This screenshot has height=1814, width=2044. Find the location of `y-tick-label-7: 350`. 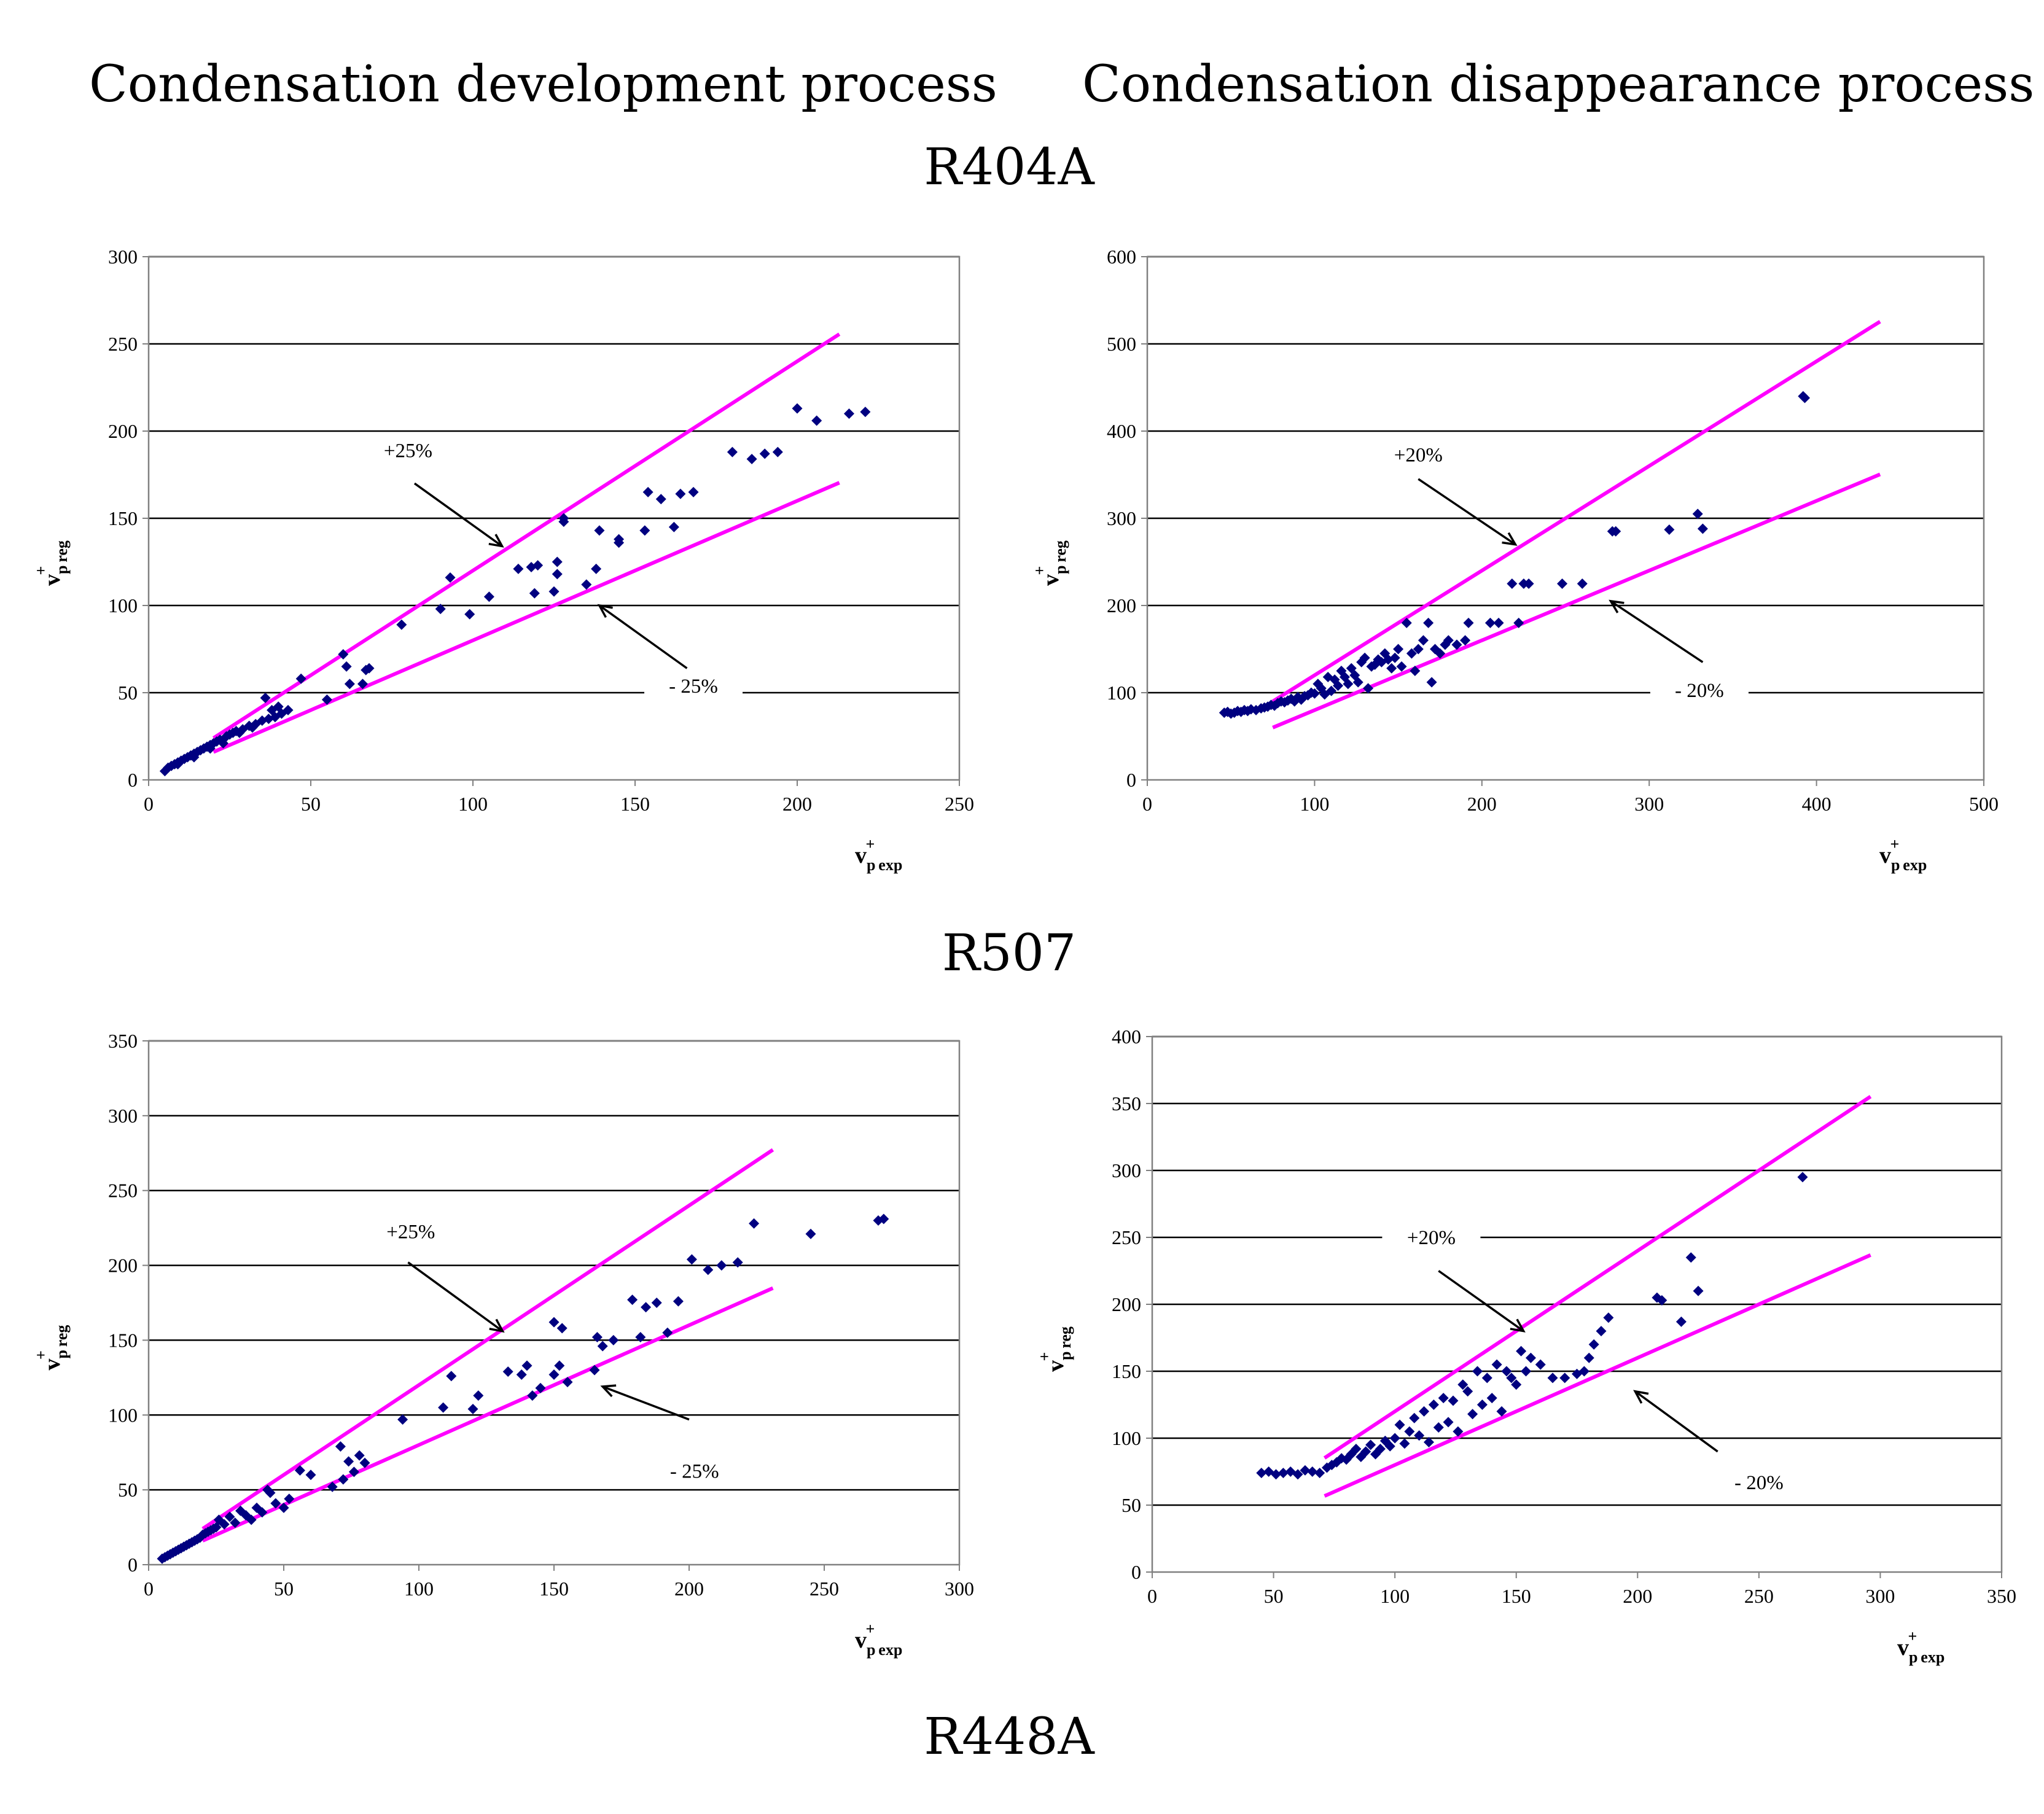

y-tick-label-7: 350 is located at coordinates (1126, 1103).